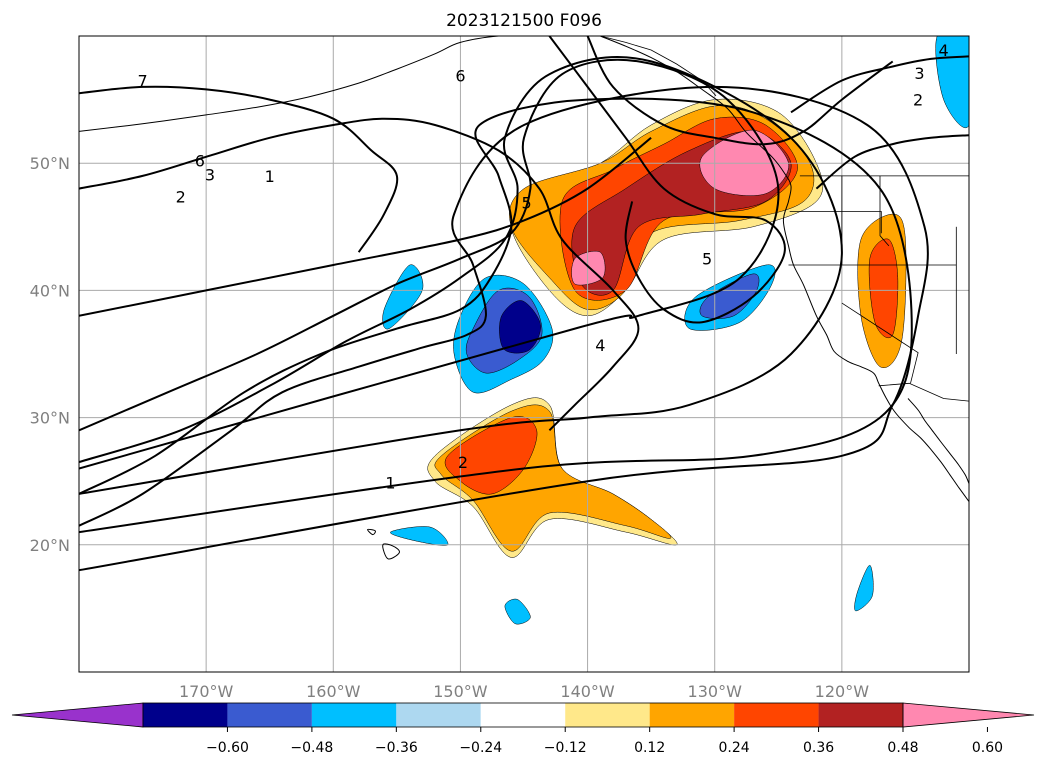  I want to click on longitude-tick-label: 130°W, so click(715, 691).